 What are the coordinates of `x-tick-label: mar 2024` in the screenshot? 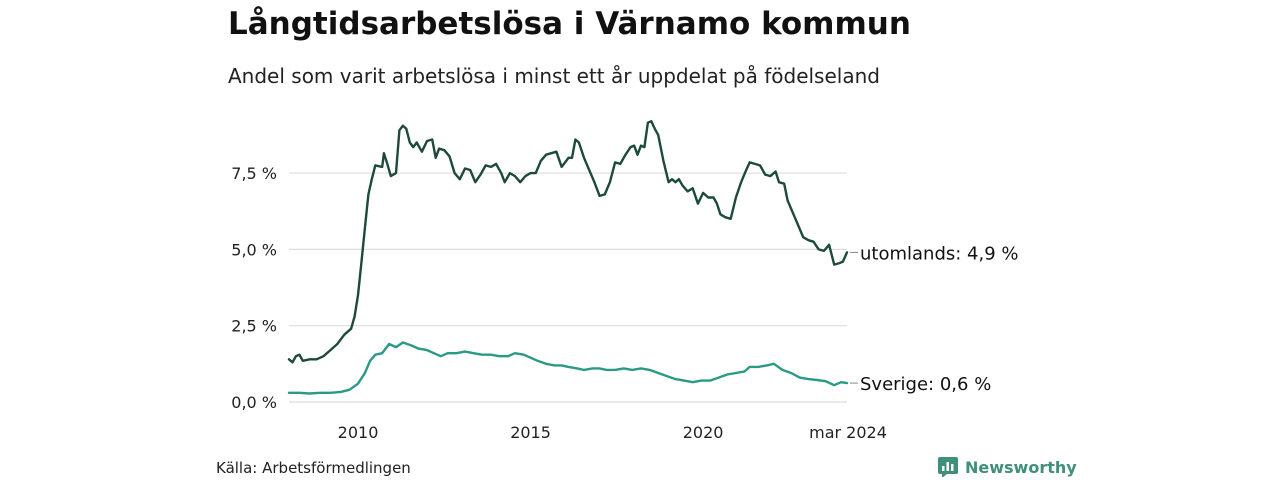 It's located at (848, 432).